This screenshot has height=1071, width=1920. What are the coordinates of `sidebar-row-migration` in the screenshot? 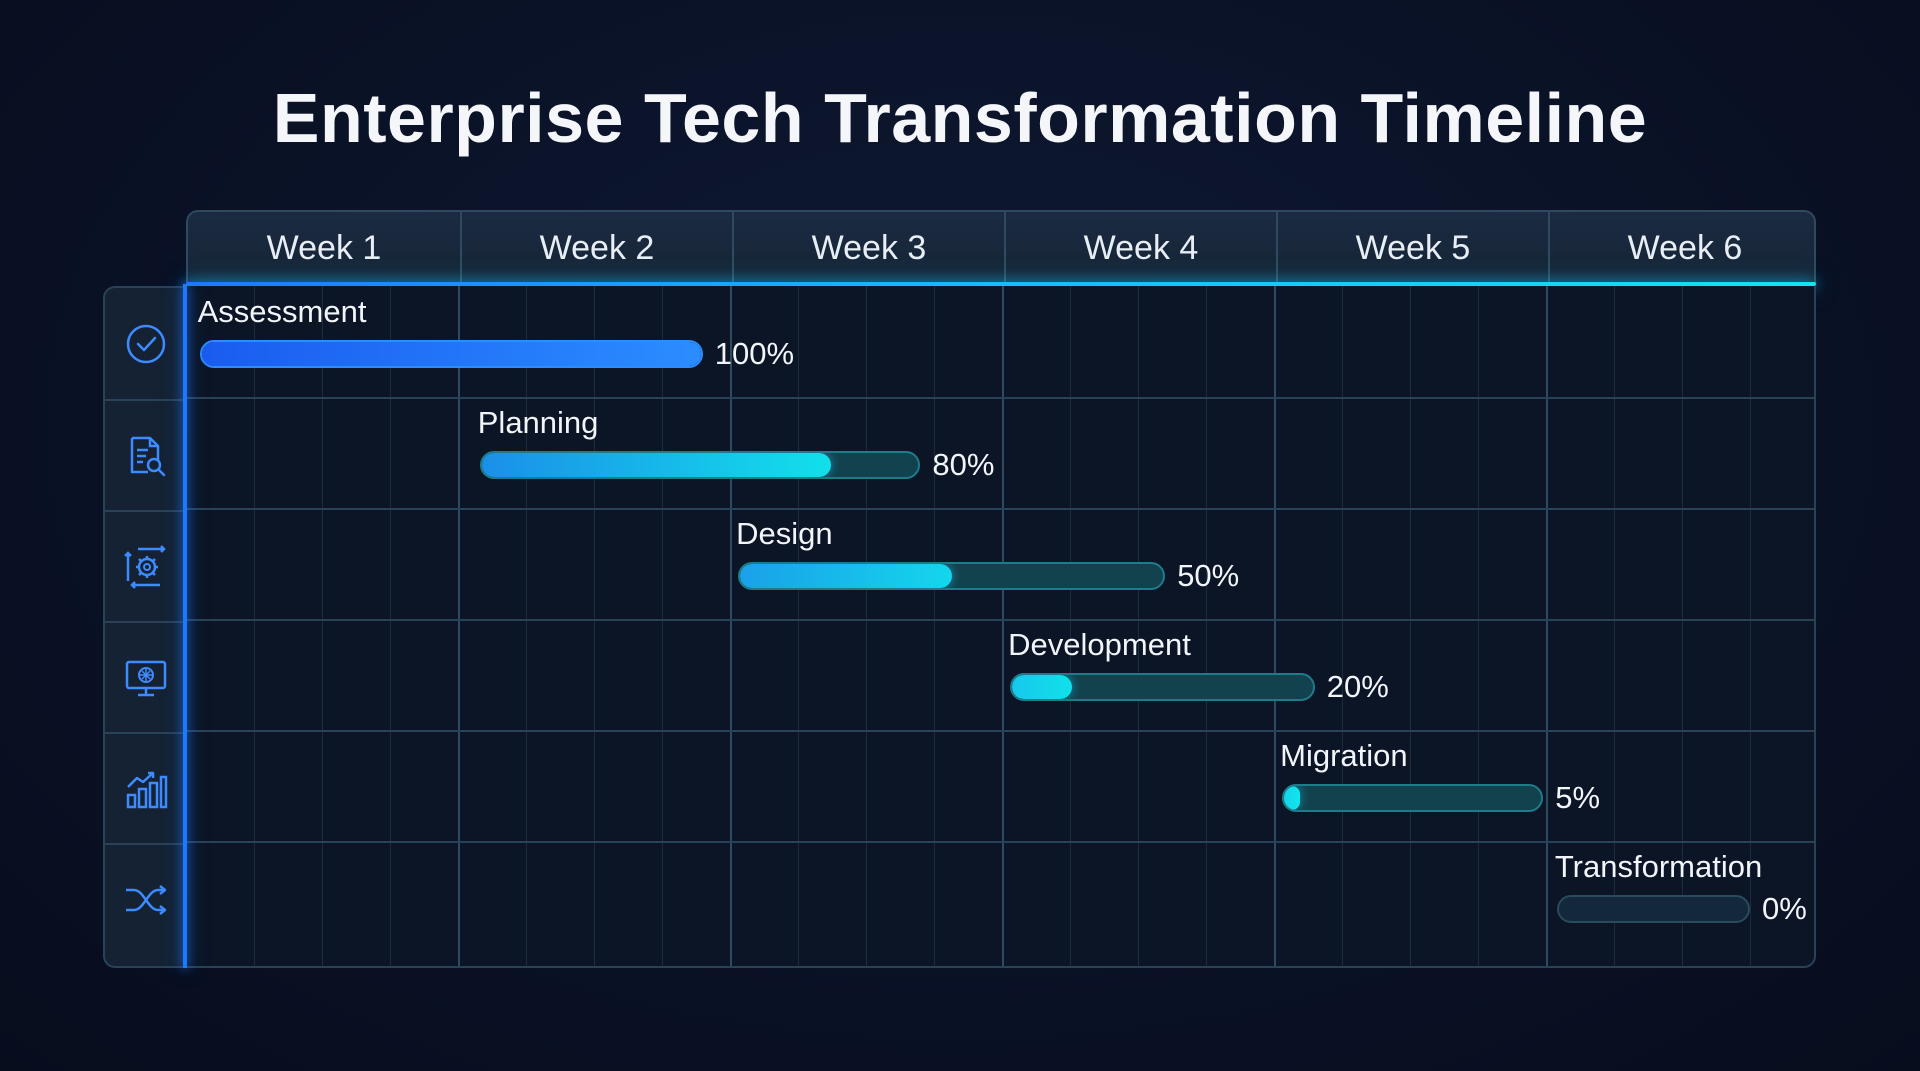 It's located at (146, 787).